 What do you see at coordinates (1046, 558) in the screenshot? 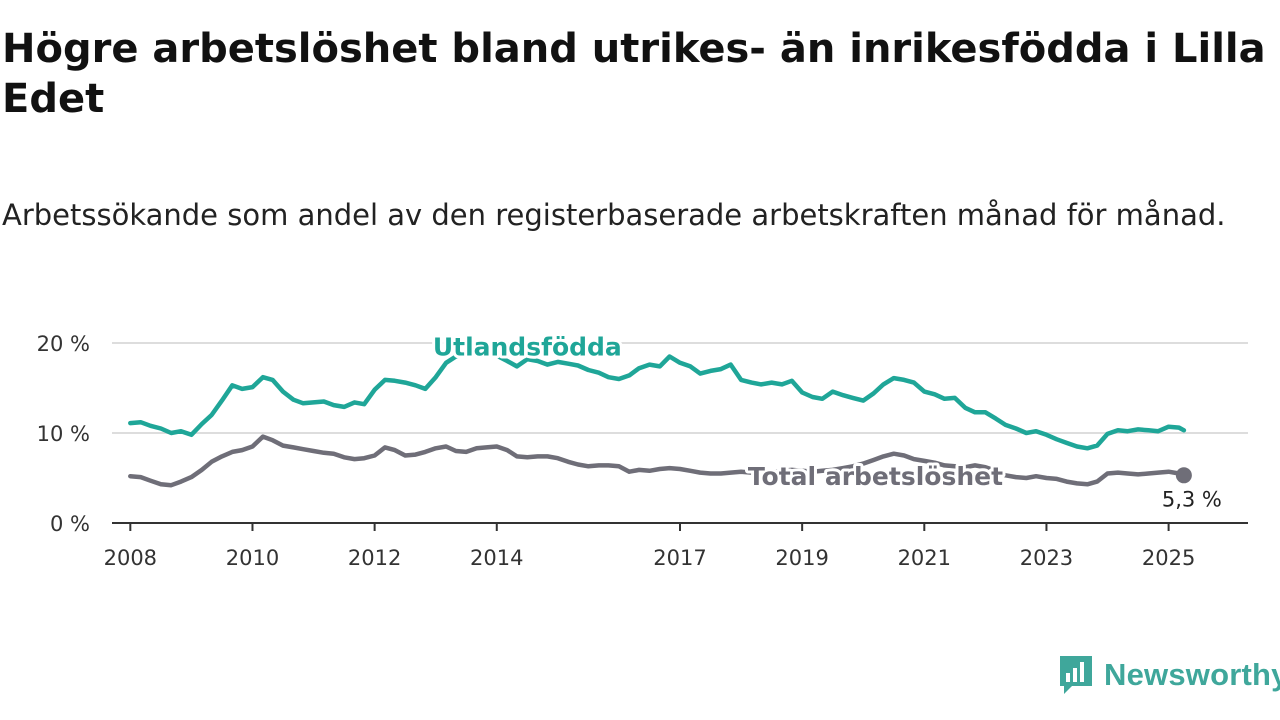
I see `x-tick-label: 2023` at bounding box center [1046, 558].